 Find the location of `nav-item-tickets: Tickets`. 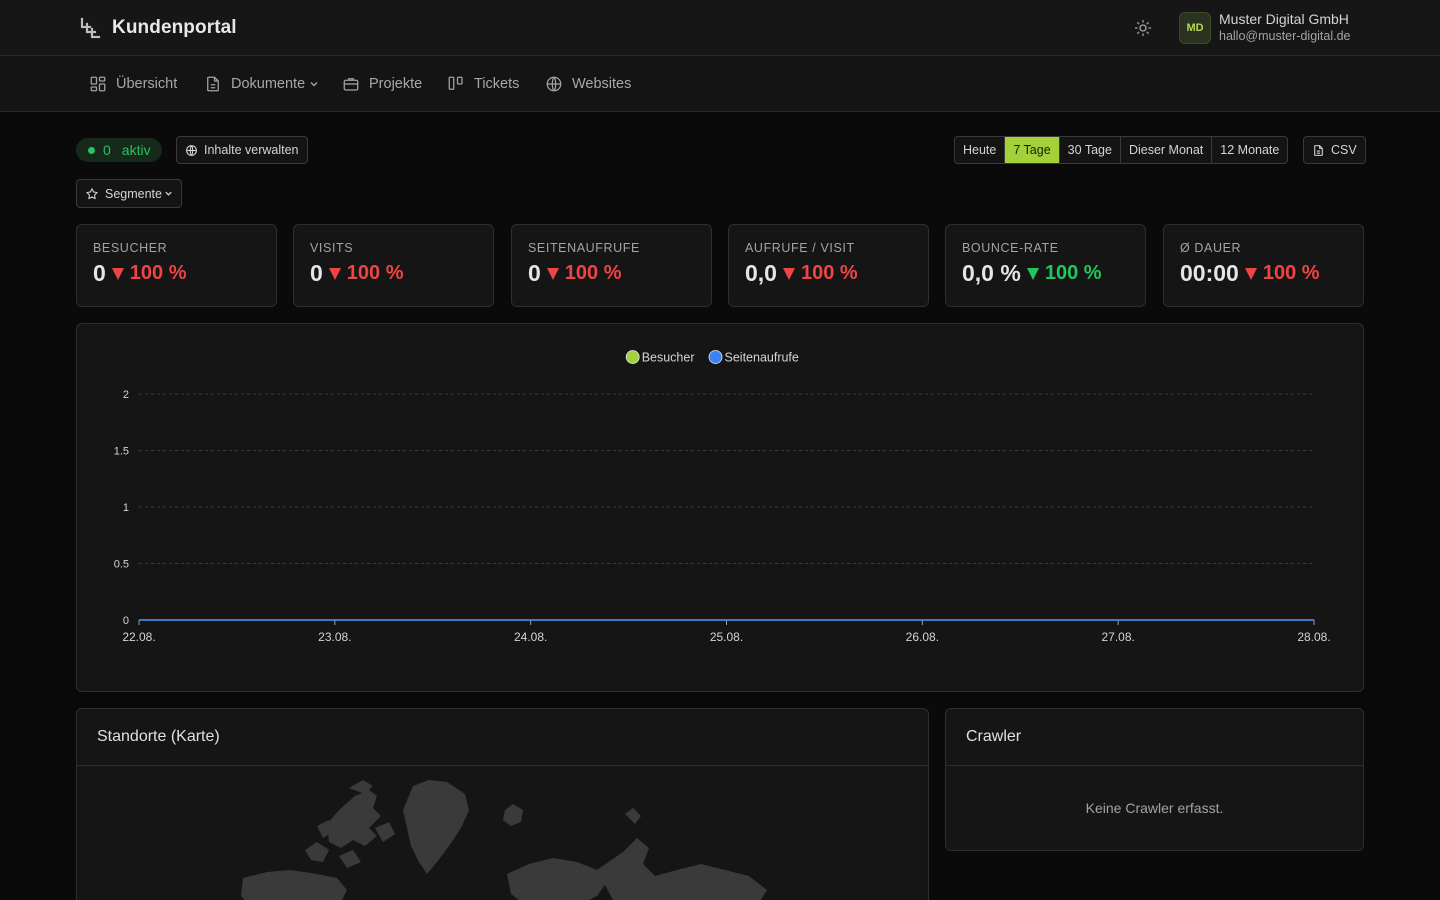

nav-item-tickets: Tickets is located at coordinates (483, 84).